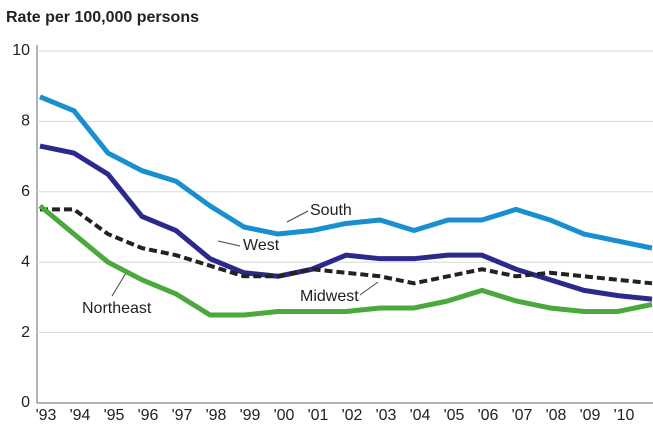 The height and width of the screenshot is (428, 653). What do you see at coordinates (102, 17) in the screenshot?
I see `chart-title: Rate per 100,000 persons` at bounding box center [102, 17].